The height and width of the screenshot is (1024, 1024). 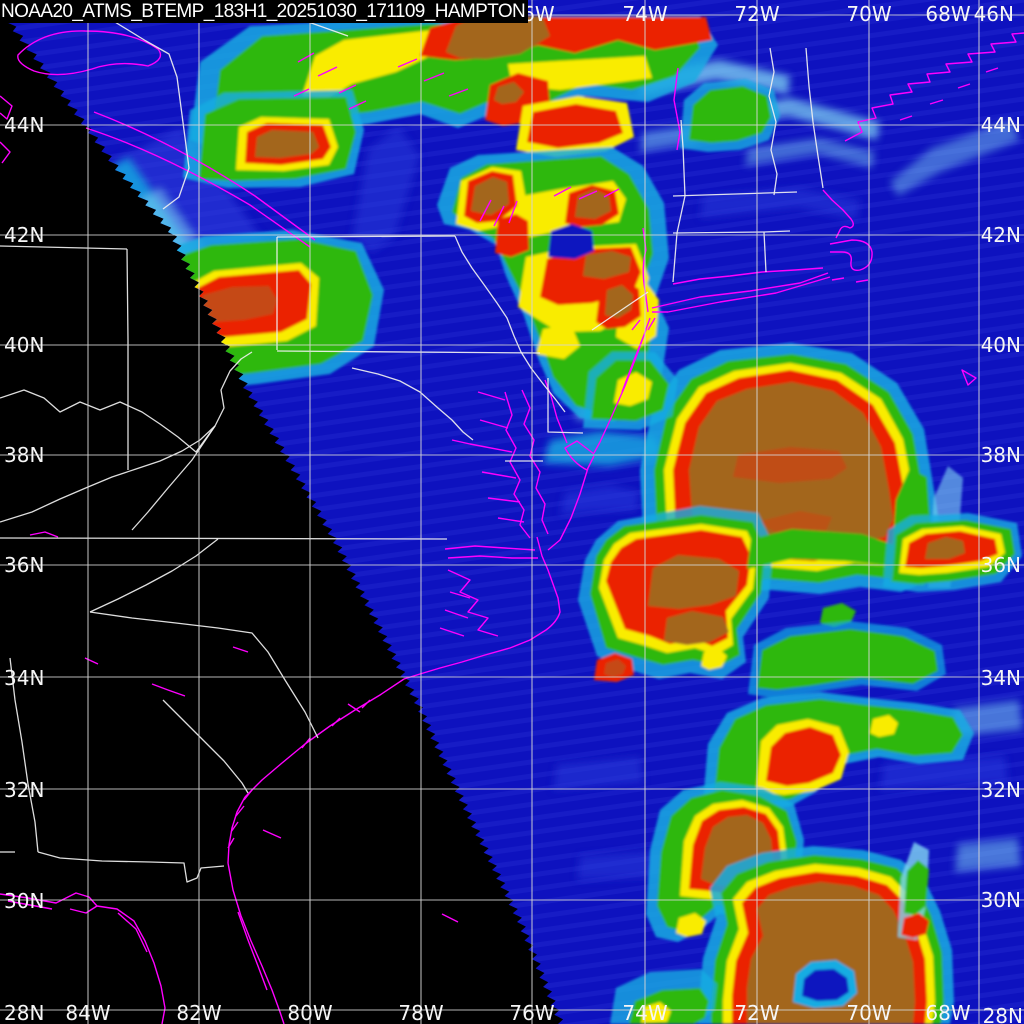 What do you see at coordinates (825, 985) in the screenshot?
I see `btemp-cell-ocean` at bounding box center [825, 985].